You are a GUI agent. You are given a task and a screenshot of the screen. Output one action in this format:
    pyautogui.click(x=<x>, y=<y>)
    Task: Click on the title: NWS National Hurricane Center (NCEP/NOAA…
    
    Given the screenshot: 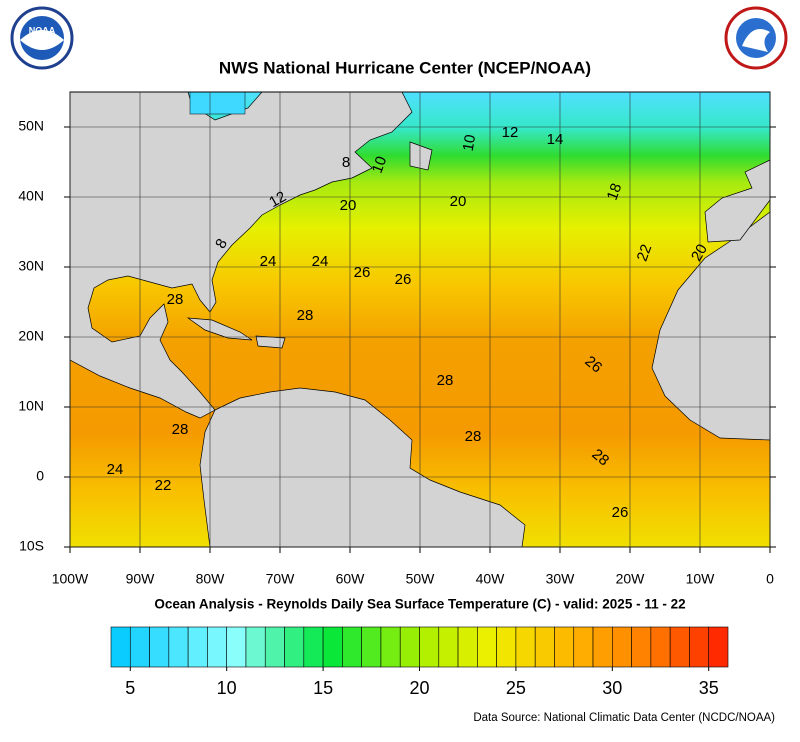 What is the action you would take?
    pyautogui.click(x=405, y=67)
    